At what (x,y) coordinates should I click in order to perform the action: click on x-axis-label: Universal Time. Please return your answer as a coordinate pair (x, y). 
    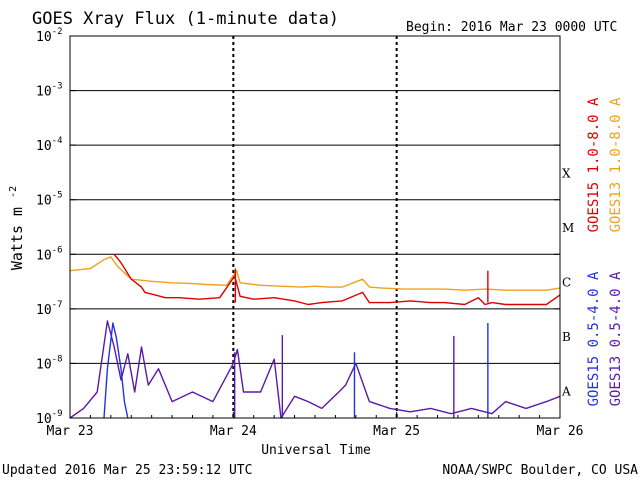
    Looking at the image, I should click on (316, 450).